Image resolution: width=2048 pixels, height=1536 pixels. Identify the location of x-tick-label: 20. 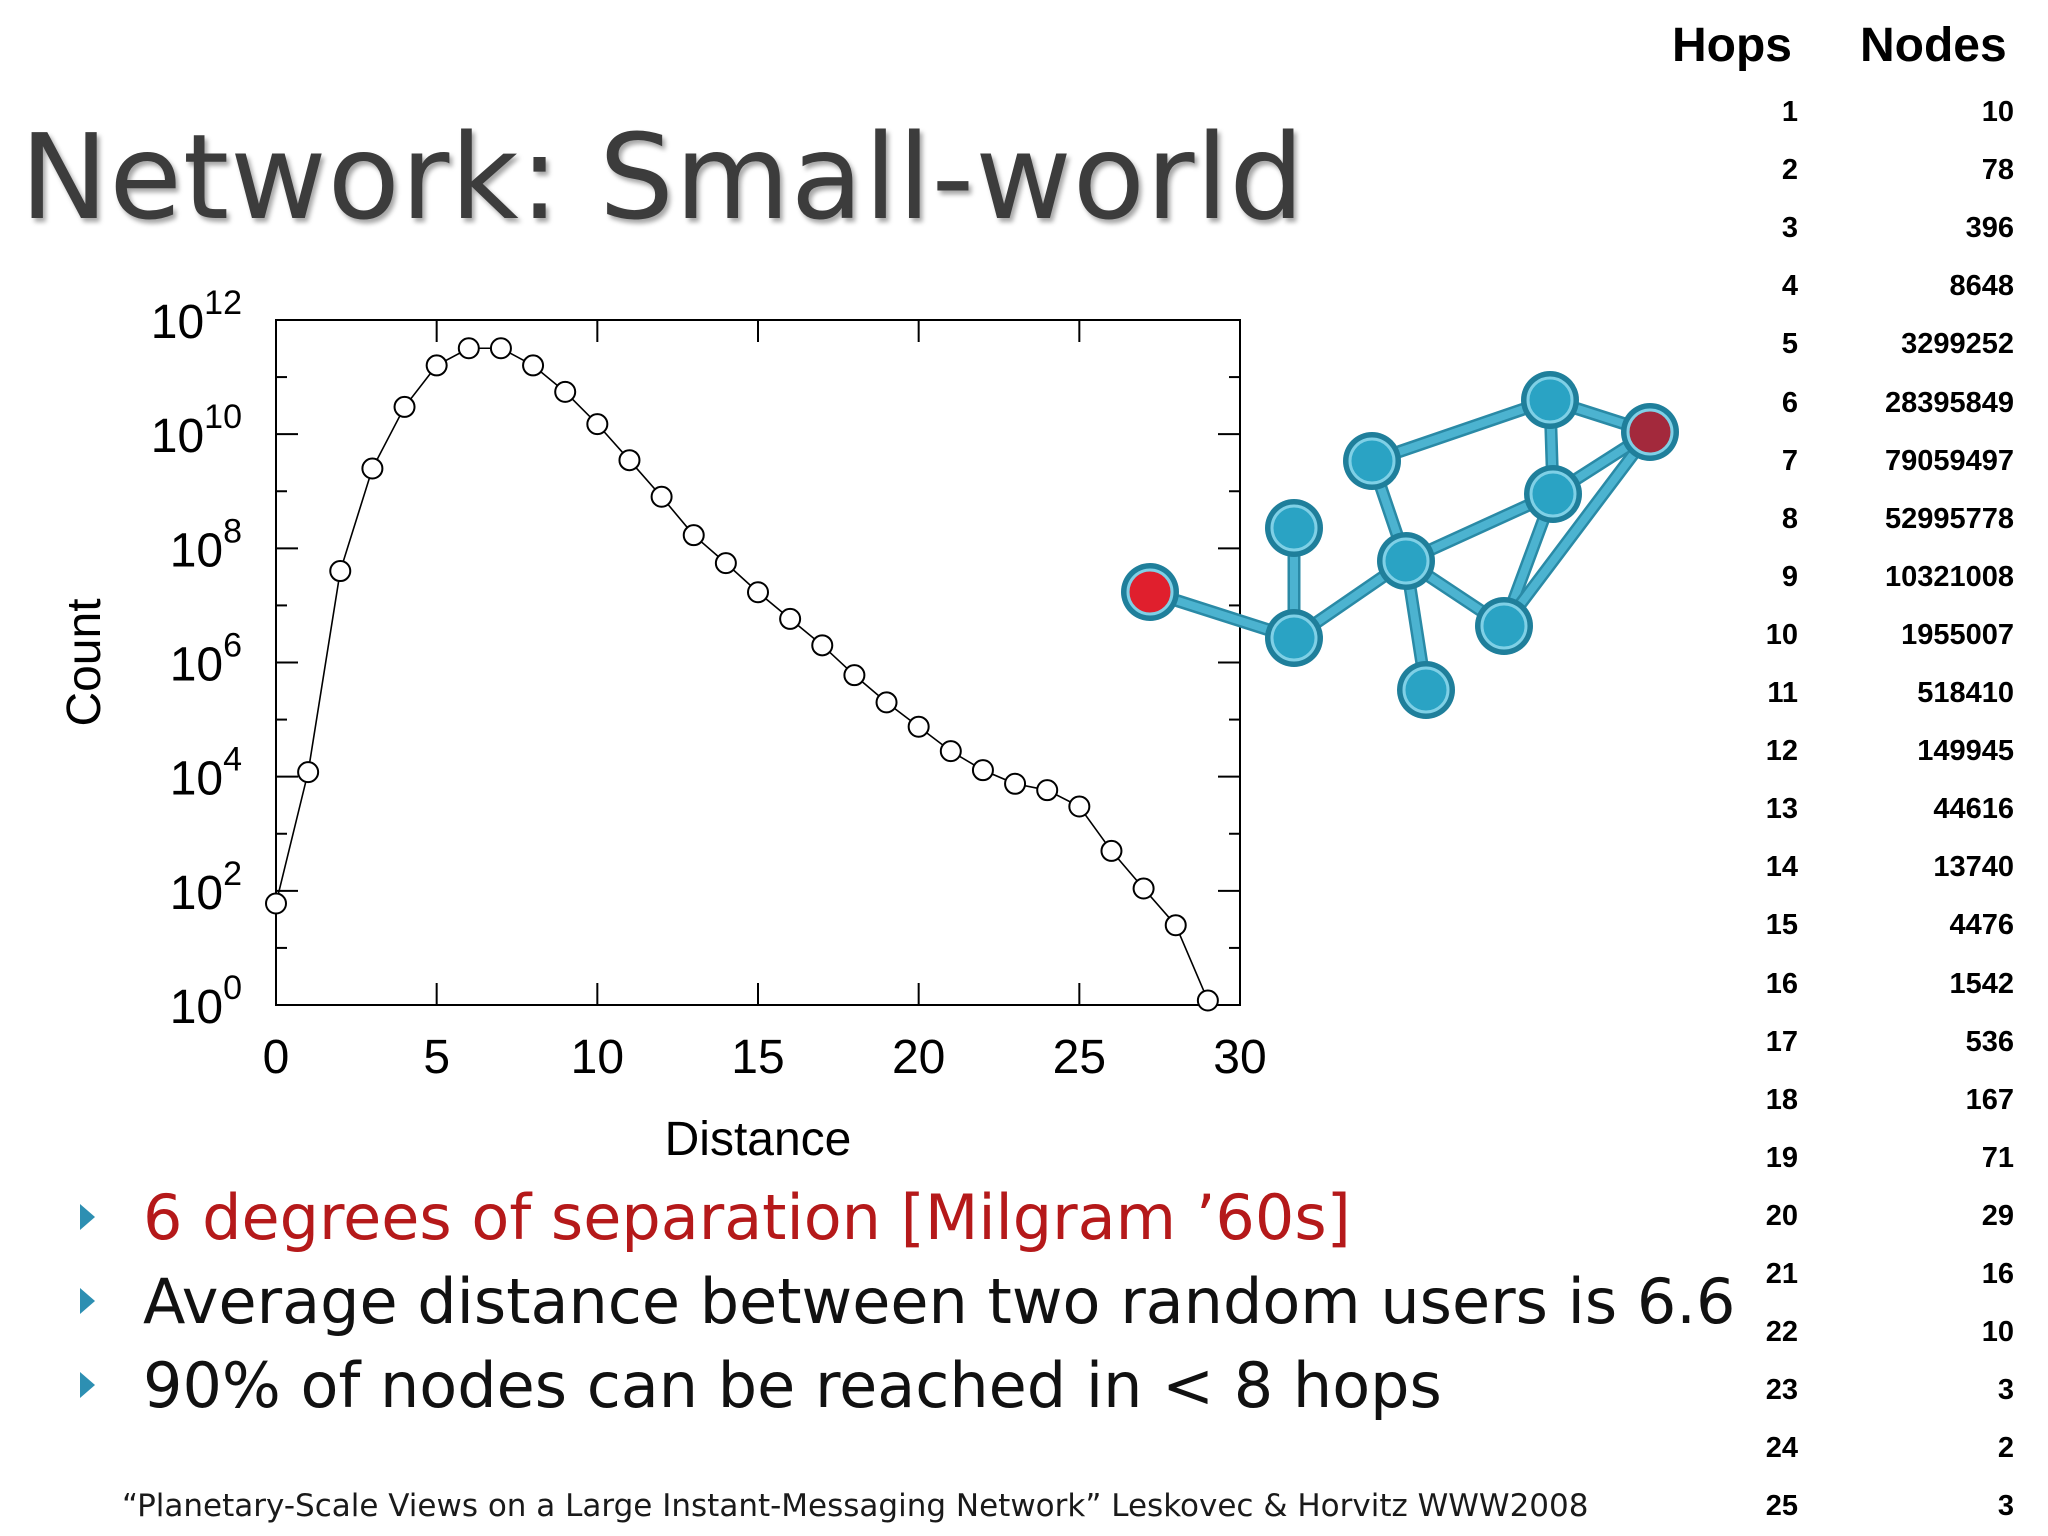
(918, 1057).